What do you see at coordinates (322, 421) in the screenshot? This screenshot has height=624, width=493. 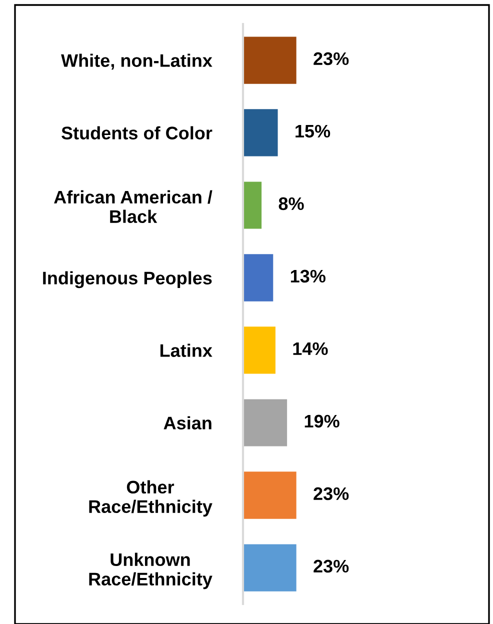 I see `data-label: 19%` at bounding box center [322, 421].